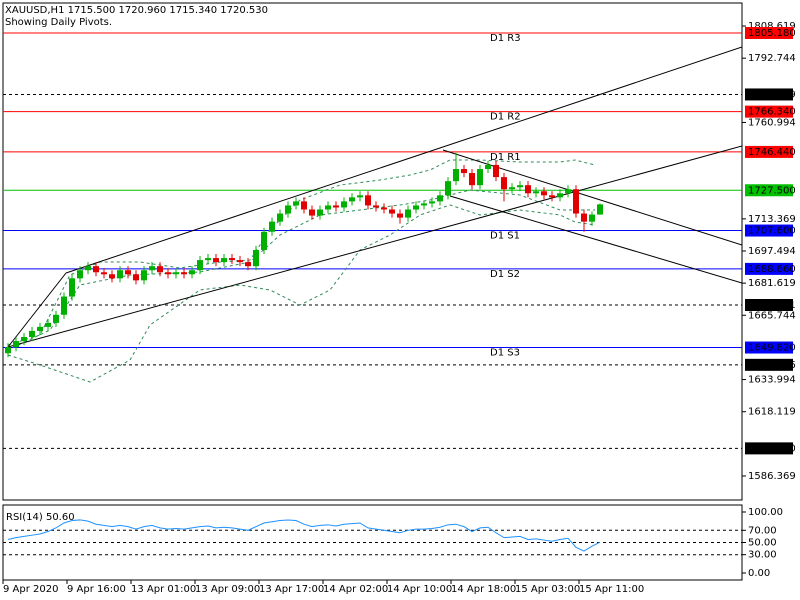 This screenshot has width=800, height=600. What do you see at coordinates (505, 236) in the screenshot?
I see `level-name: D1 S1` at bounding box center [505, 236].